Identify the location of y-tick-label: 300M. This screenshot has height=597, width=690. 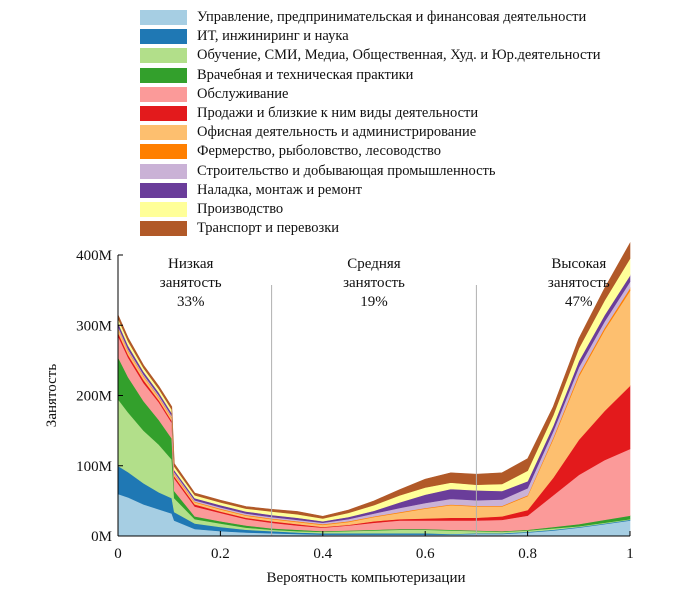
(94, 326).